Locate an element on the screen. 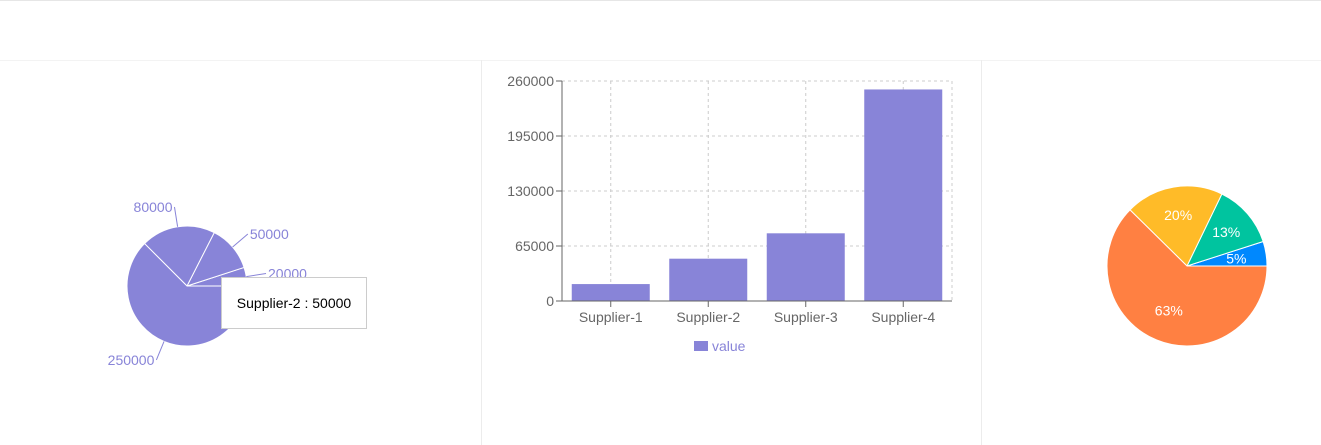 This screenshot has width=1321, height=445. tooltip-text: Supplier-2 : 50000 is located at coordinates (294, 303).